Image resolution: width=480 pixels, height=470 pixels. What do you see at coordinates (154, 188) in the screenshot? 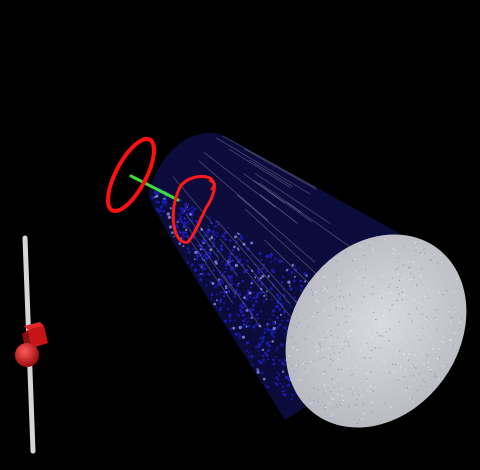
I see `green-connector-line` at bounding box center [154, 188].